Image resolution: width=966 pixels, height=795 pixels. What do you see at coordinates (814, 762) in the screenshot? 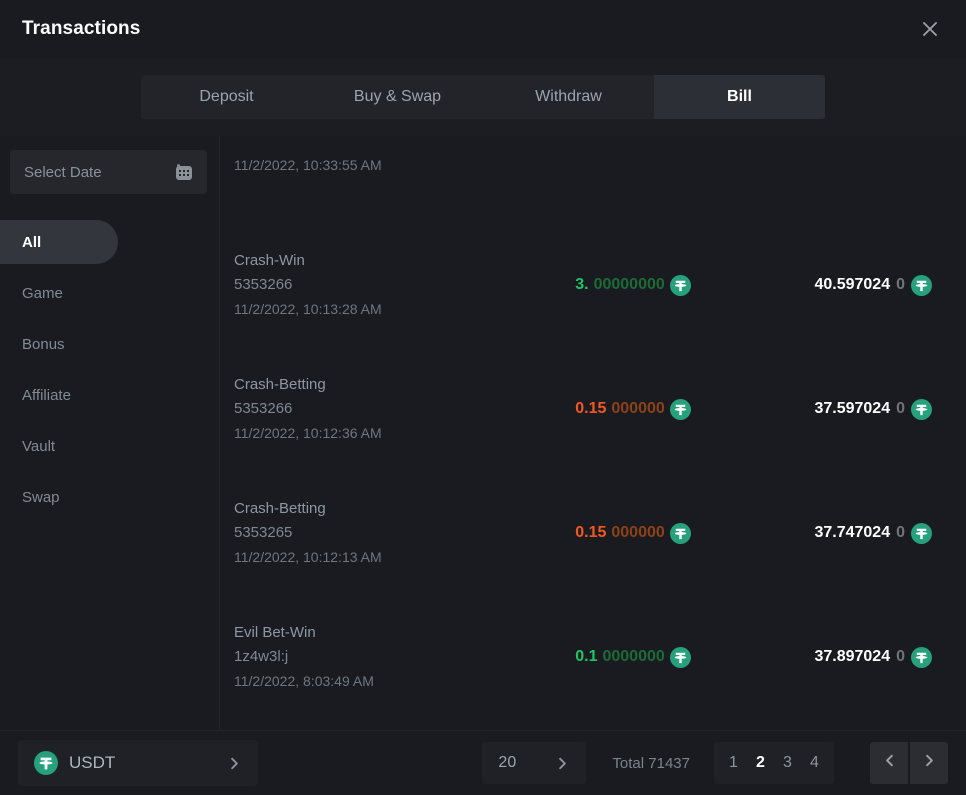
I see `page-number-4: 4` at bounding box center [814, 762].